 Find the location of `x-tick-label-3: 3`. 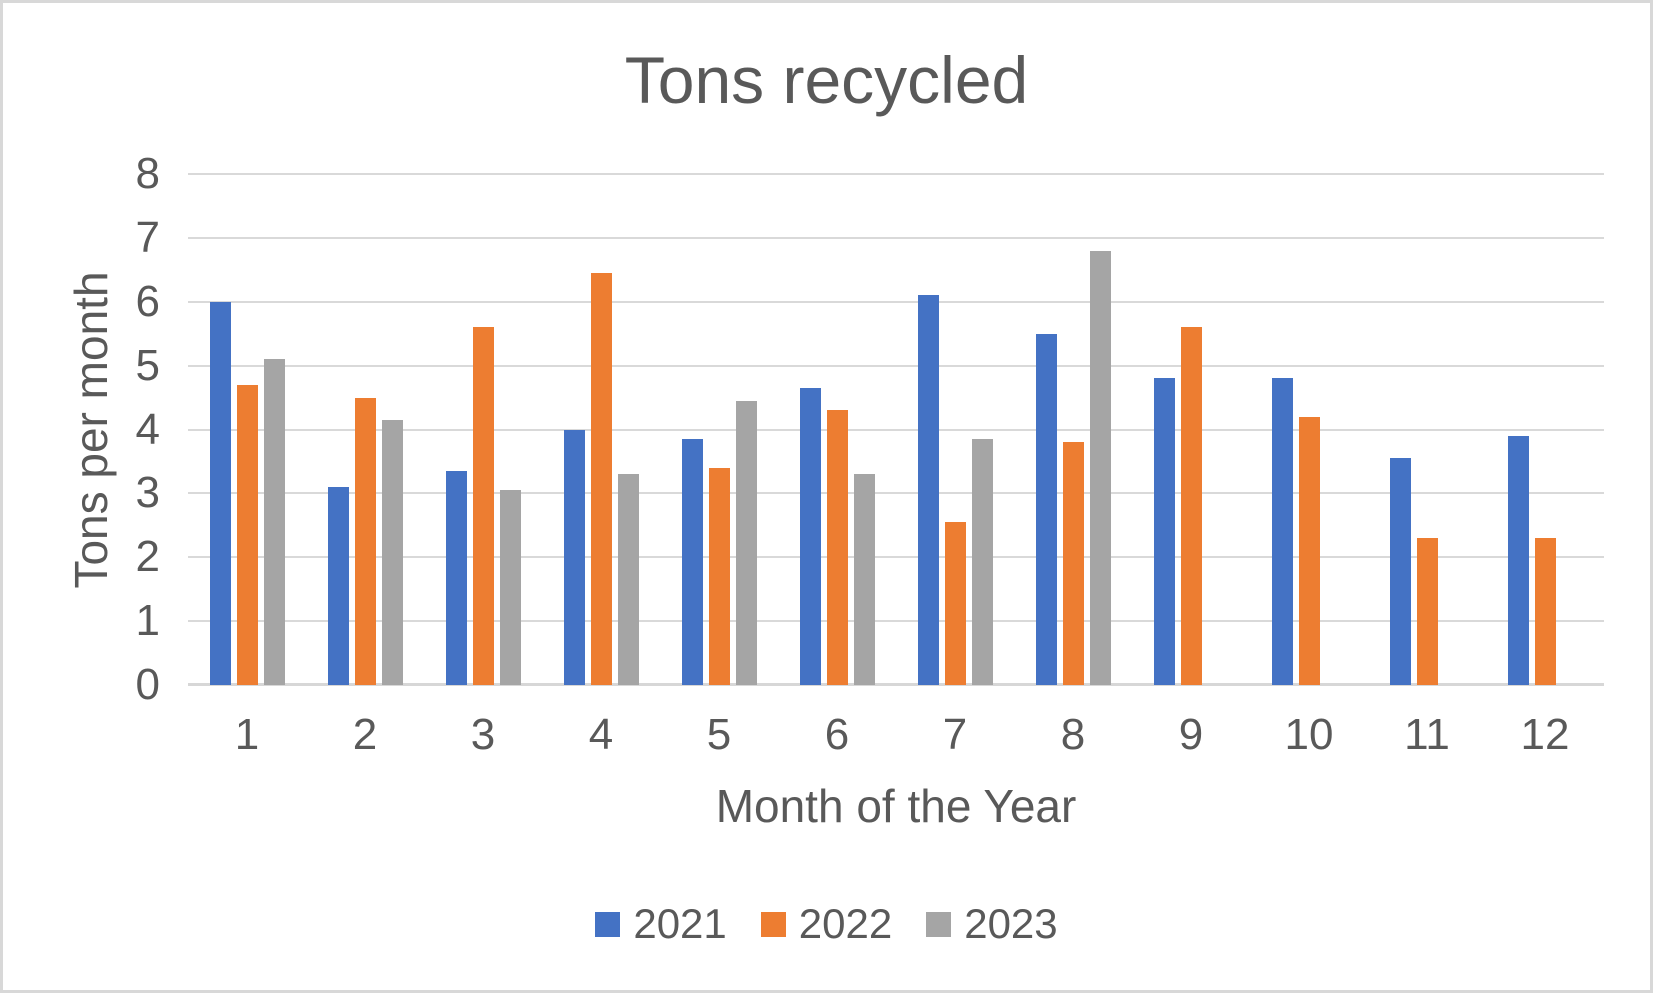

x-tick-label-3: 3 is located at coordinates (483, 734).